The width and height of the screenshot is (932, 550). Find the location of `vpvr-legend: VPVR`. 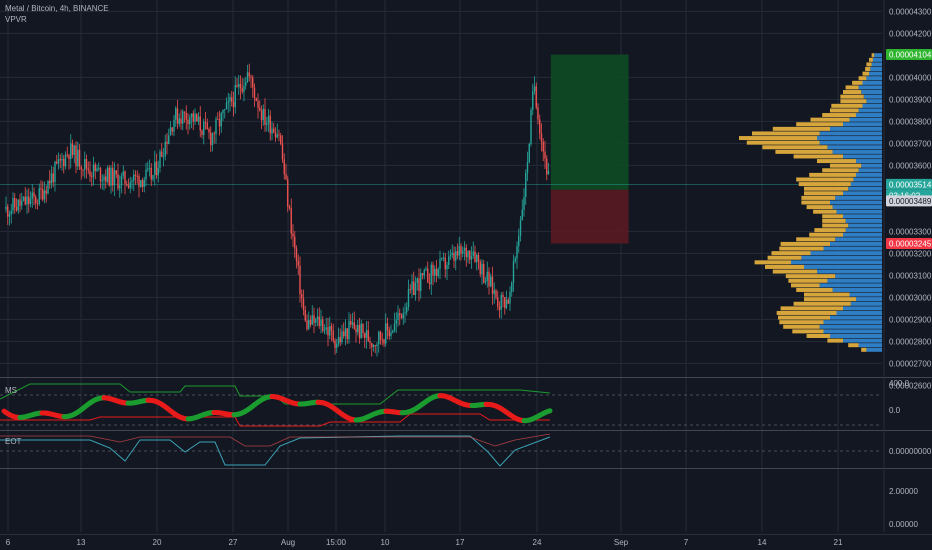

vpvr-legend: VPVR is located at coordinates (16, 19).